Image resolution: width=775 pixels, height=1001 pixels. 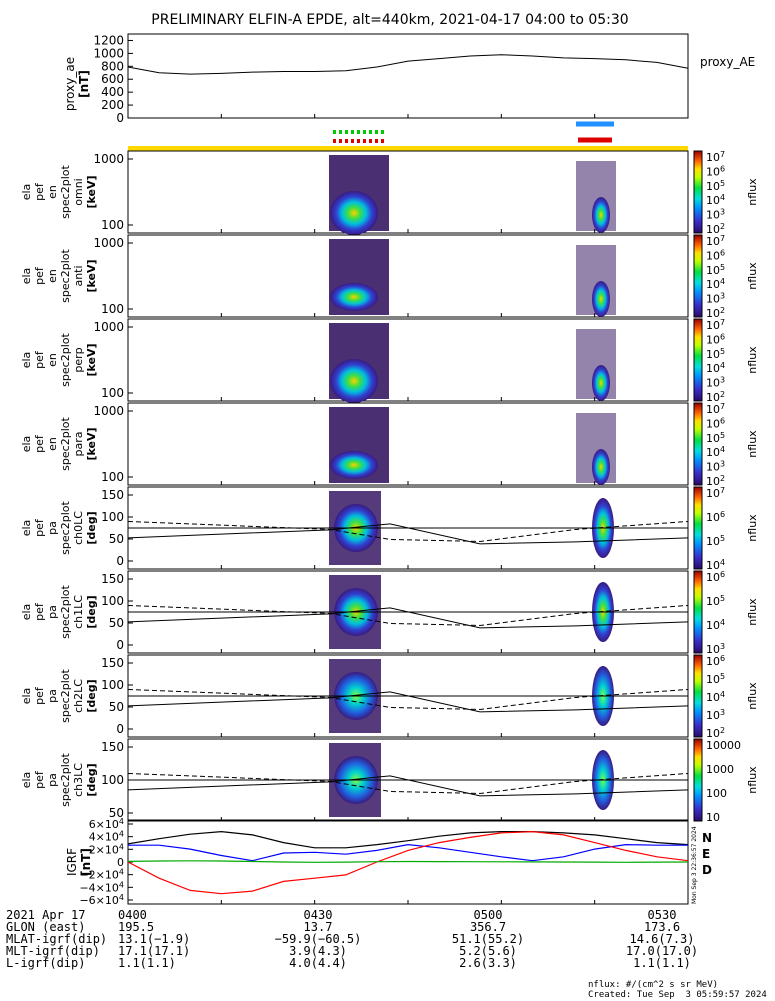 I want to click on igrf-ytick-label: 6×104, so click(x=106, y=824).